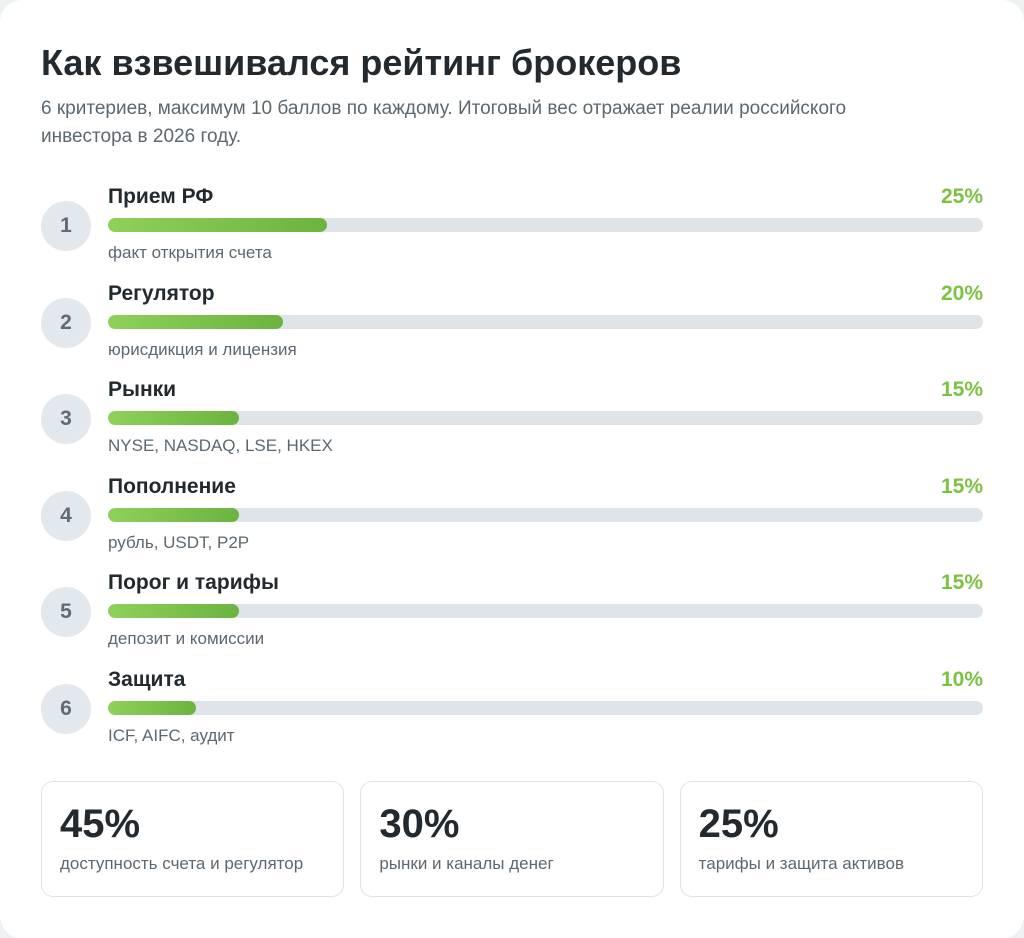 The width and height of the screenshot is (1024, 938). Describe the element at coordinates (182, 863) in the screenshot. I see `summary-label: доступность счета и регулятор` at that location.